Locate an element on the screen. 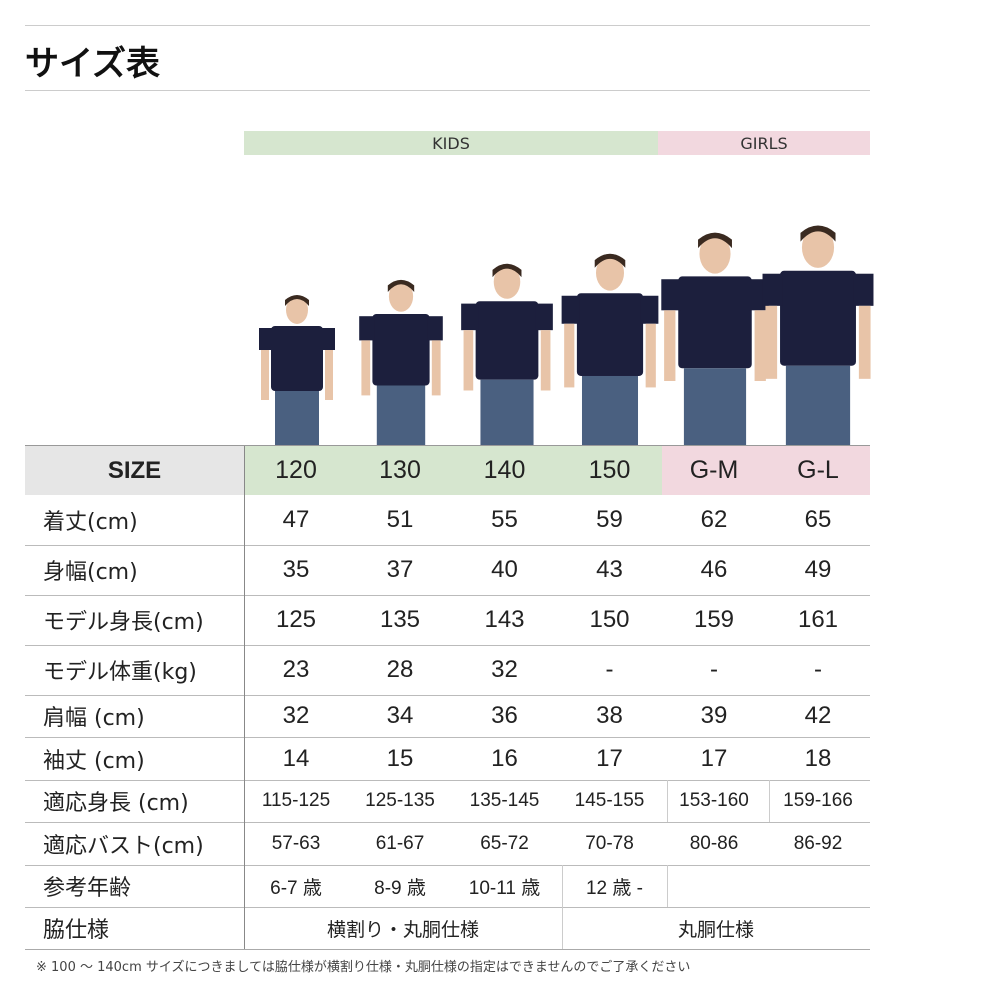  table-cell: 47 is located at coordinates (296, 519).